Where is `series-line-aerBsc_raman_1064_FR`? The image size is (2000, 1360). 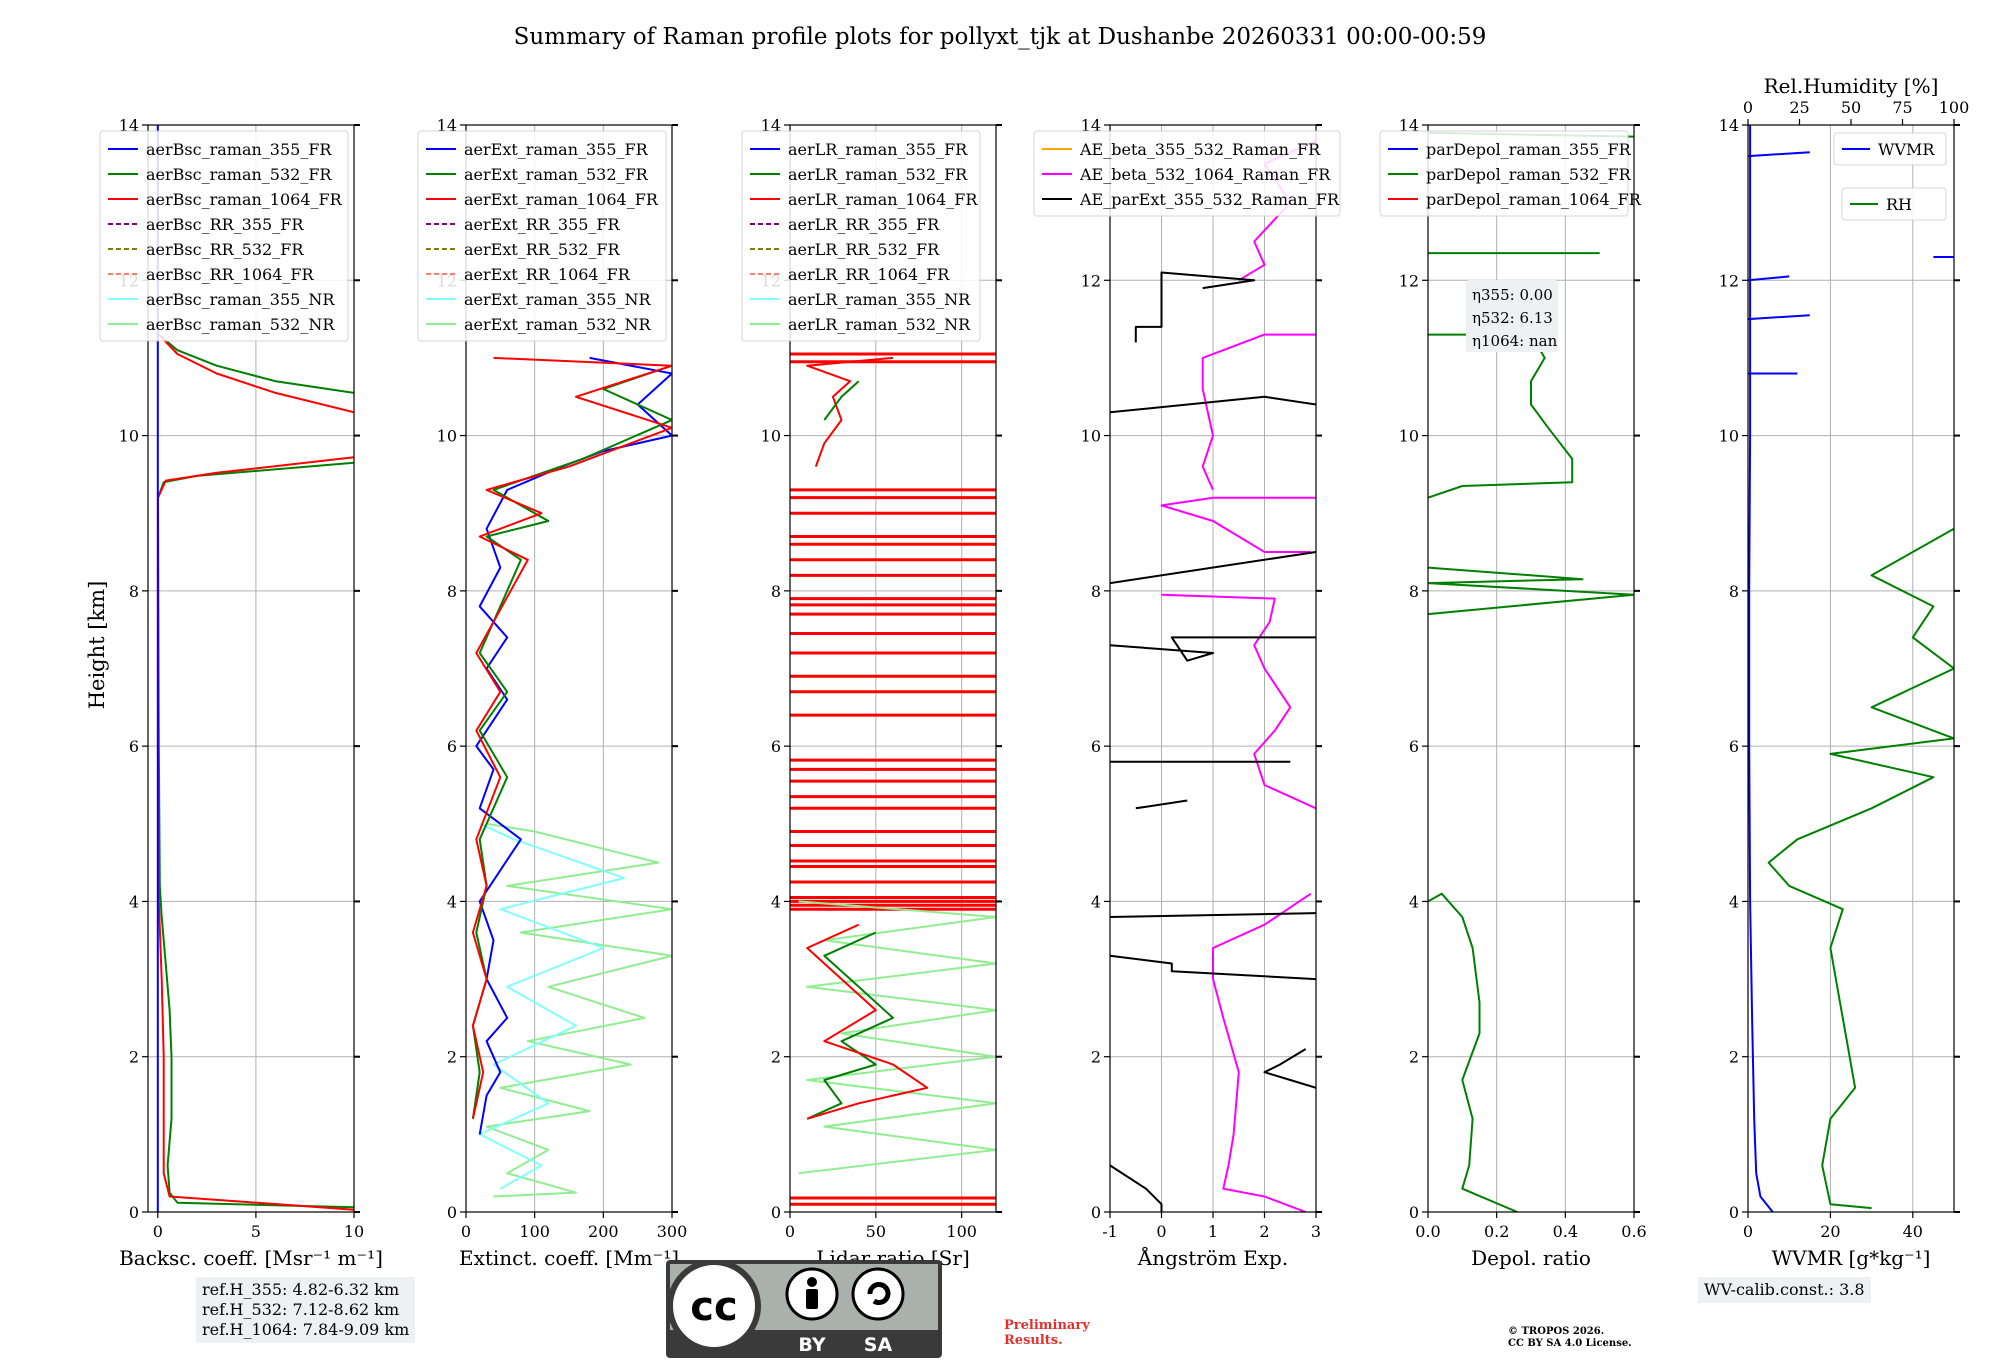 series-line-aerBsc_raman_1064_FR is located at coordinates (256, 373).